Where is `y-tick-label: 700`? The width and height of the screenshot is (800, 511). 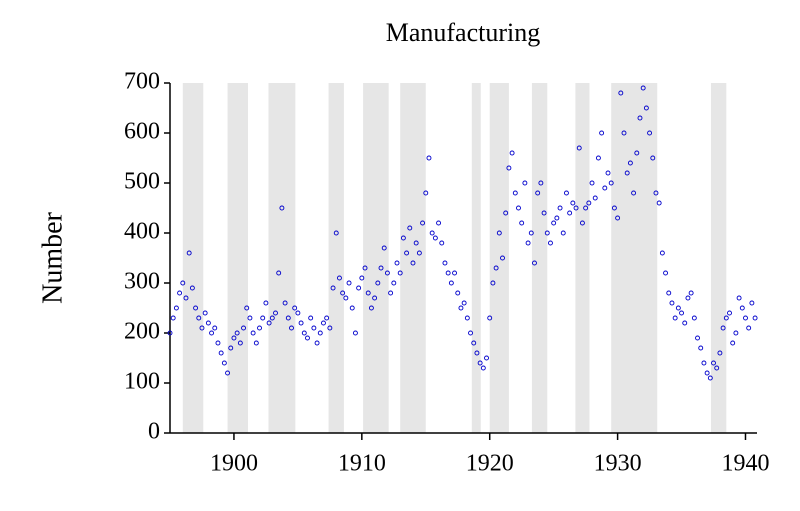
y-tick-label: 700 is located at coordinates (142, 82).